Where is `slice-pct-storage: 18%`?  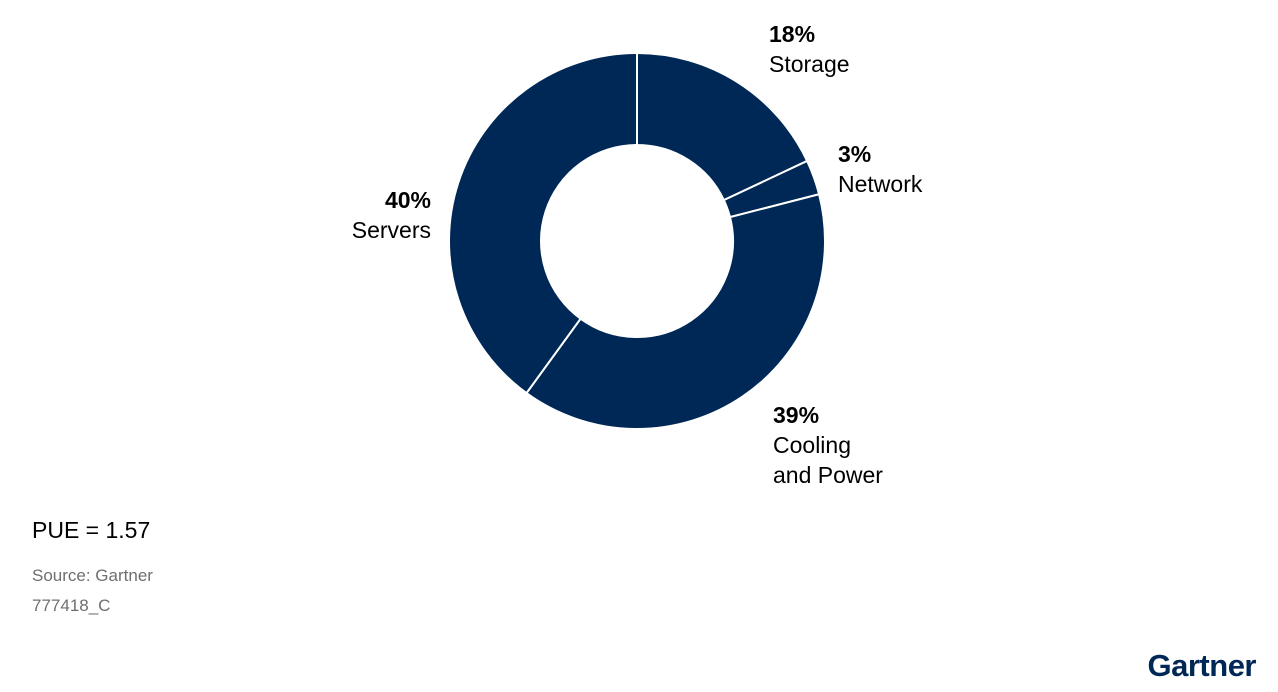 slice-pct-storage: 18% is located at coordinates (792, 34).